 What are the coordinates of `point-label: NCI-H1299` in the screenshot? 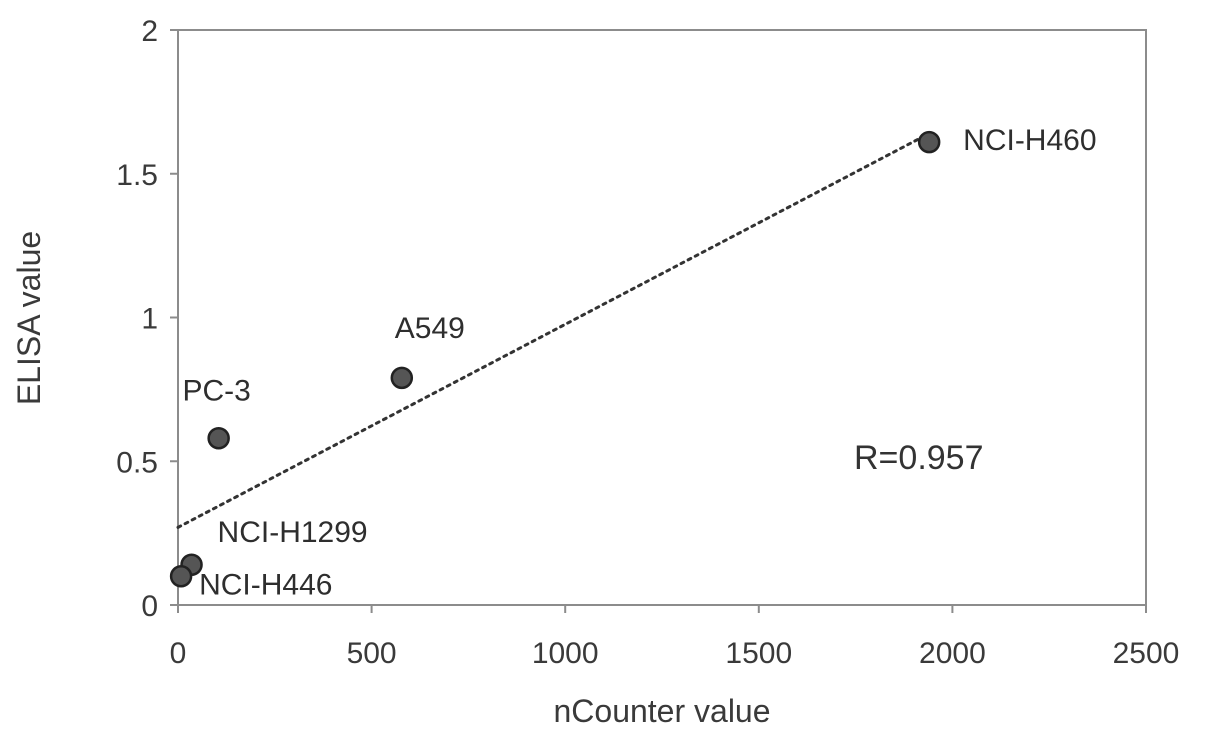 It's located at (293, 532).